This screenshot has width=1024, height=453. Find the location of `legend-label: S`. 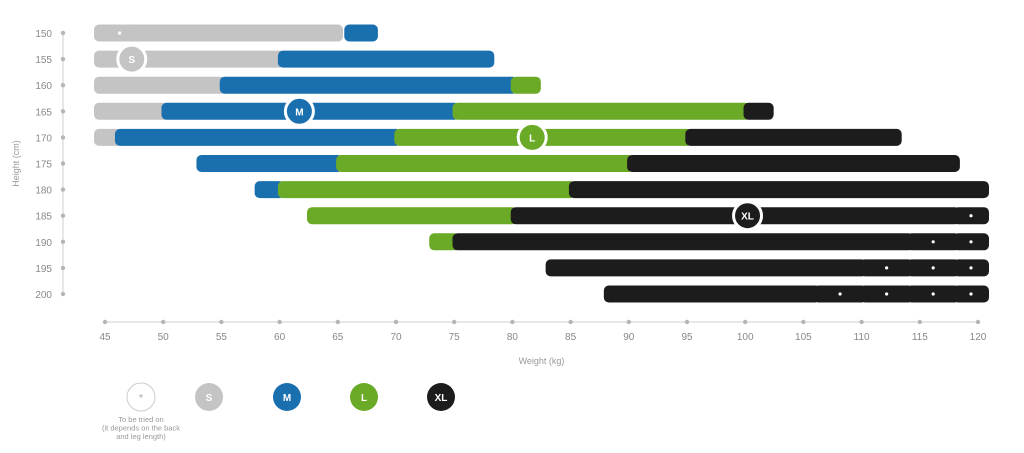

legend-label: S is located at coordinates (209, 398).